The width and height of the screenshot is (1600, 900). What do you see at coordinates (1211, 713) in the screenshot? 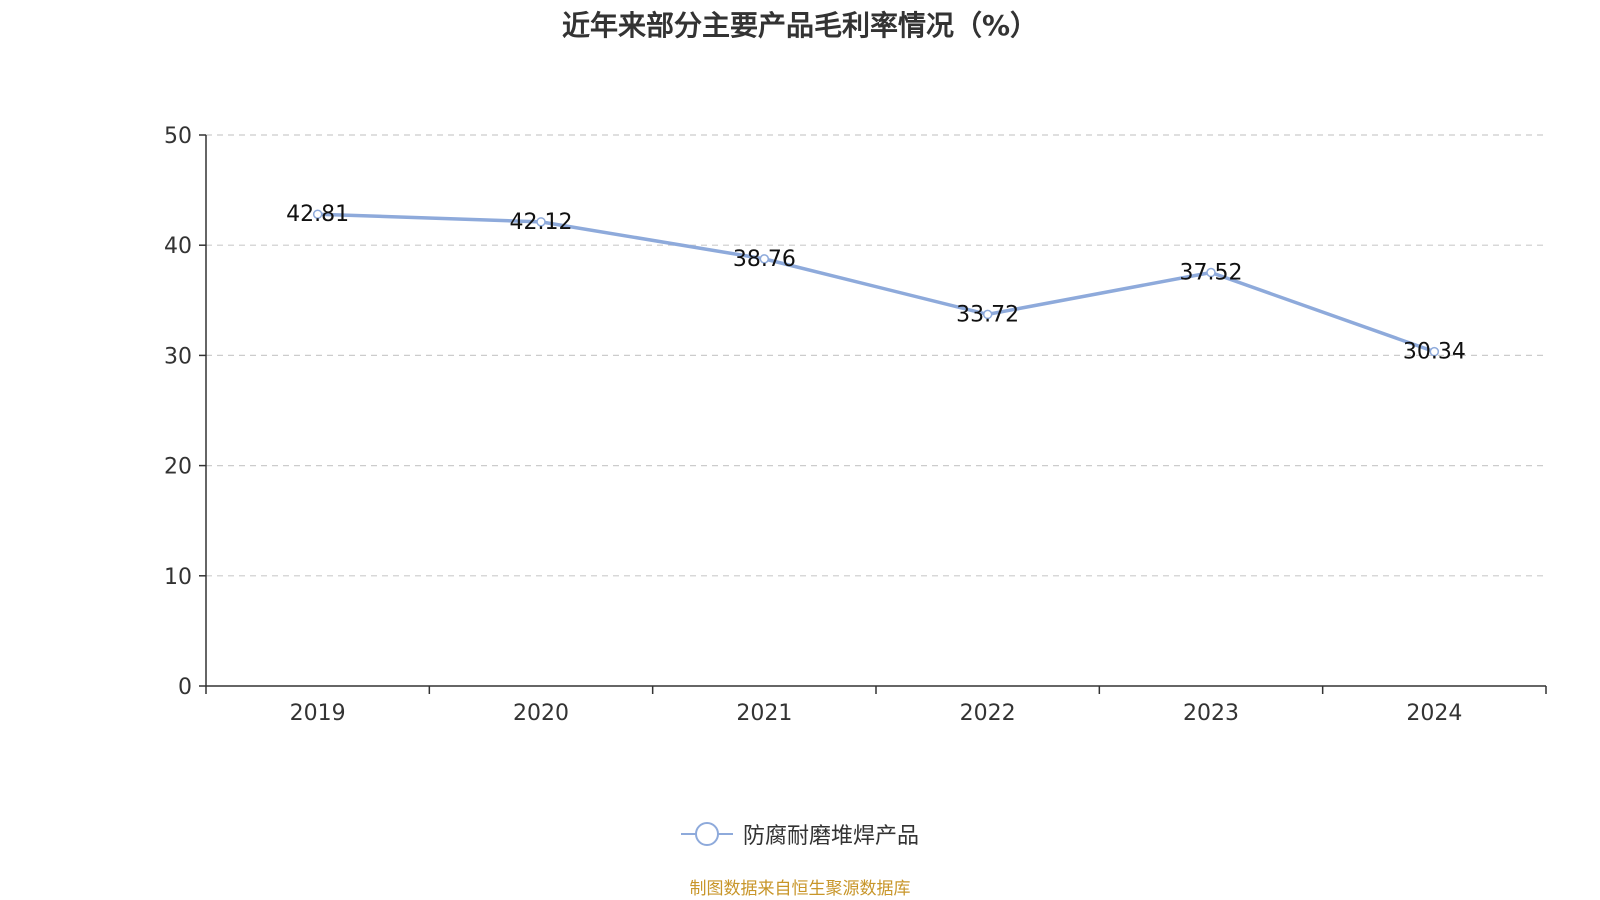
I see `x-tick-label: 2023` at bounding box center [1211, 713].